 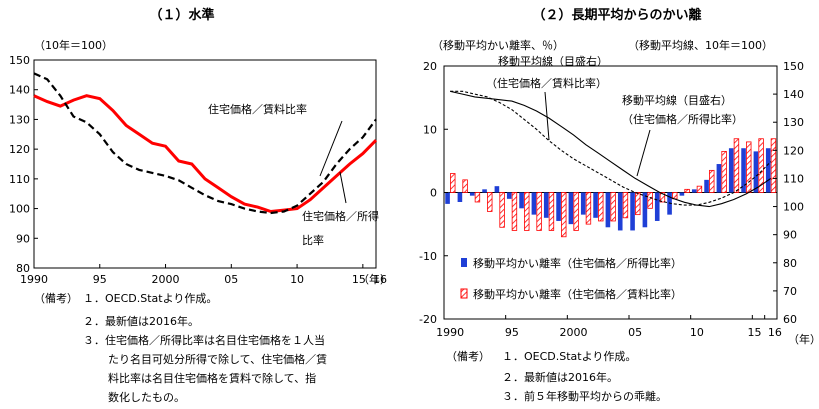 What do you see at coordinates (331, 148) in the screenshot?
I see `annotation-rent-ratio-pointer` at bounding box center [331, 148].